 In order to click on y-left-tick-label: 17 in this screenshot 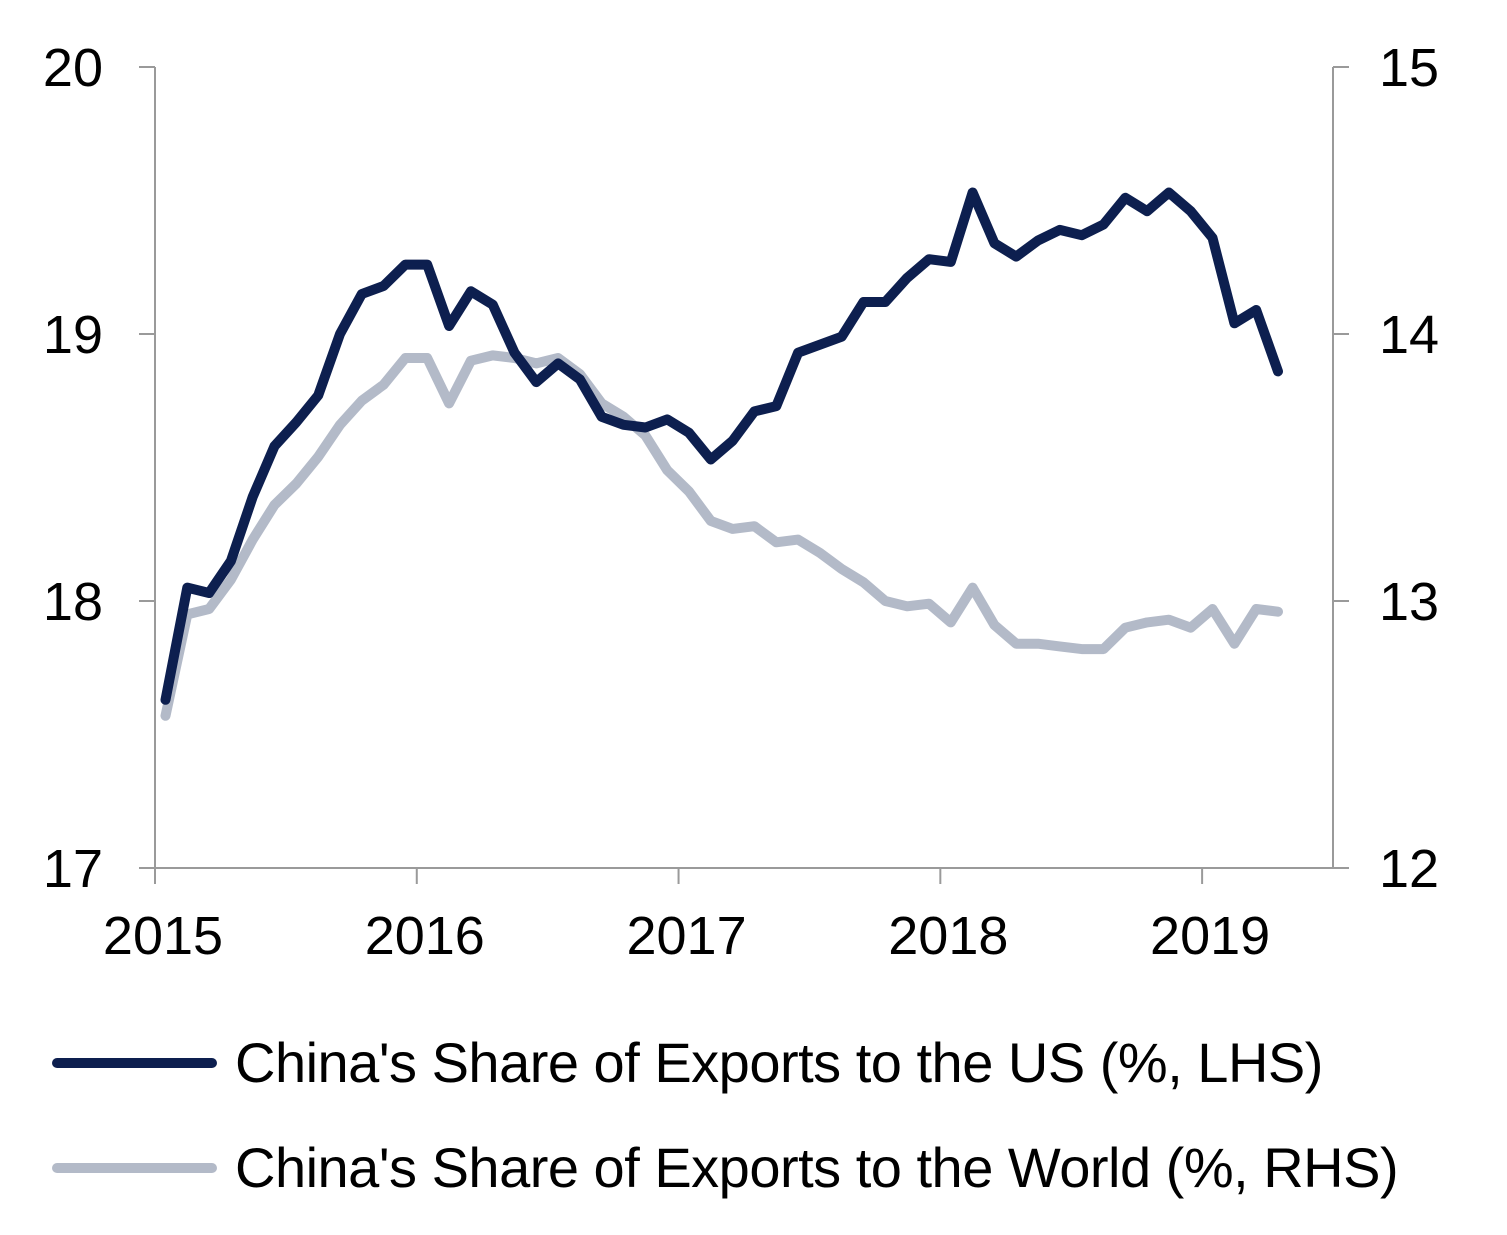, I will do `click(73, 869)`.